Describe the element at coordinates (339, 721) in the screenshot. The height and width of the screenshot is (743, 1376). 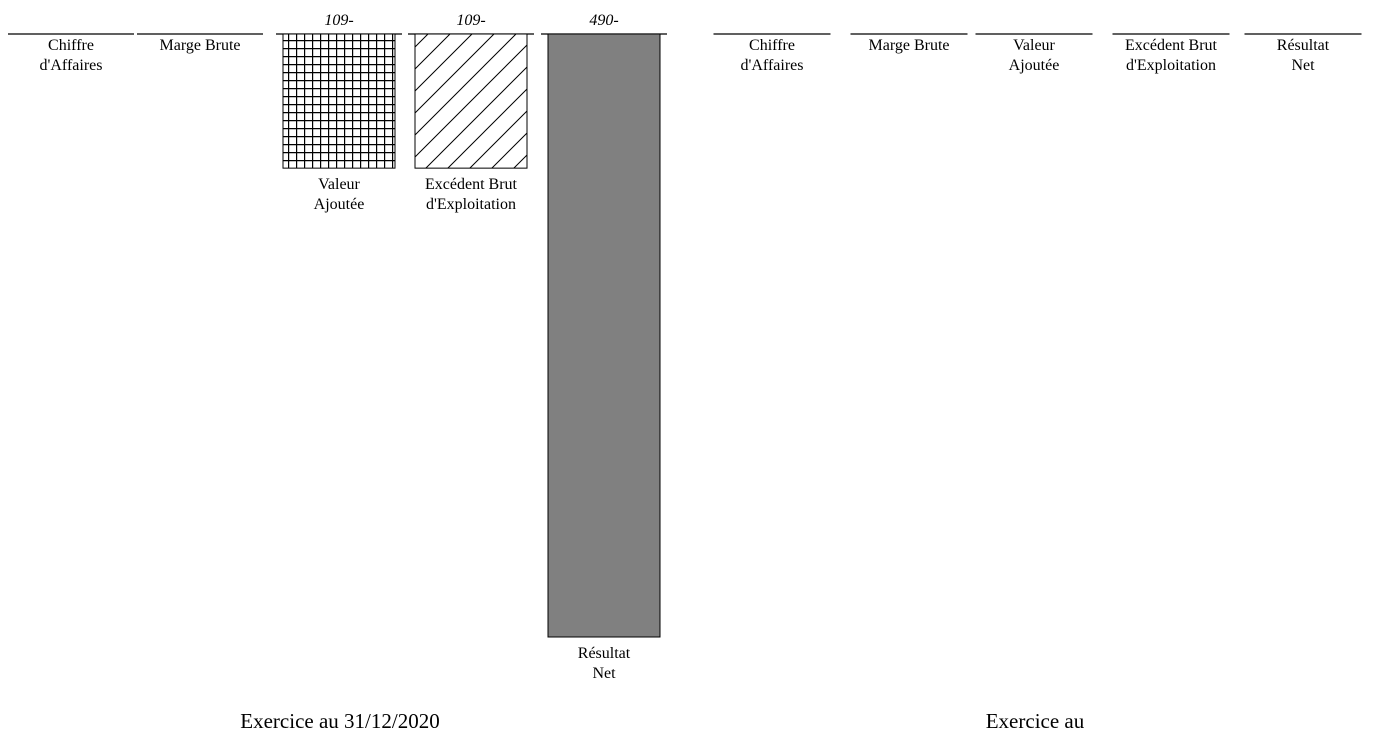
I see `chart-left-caption: Exercice au 31/12/2020` at that location.